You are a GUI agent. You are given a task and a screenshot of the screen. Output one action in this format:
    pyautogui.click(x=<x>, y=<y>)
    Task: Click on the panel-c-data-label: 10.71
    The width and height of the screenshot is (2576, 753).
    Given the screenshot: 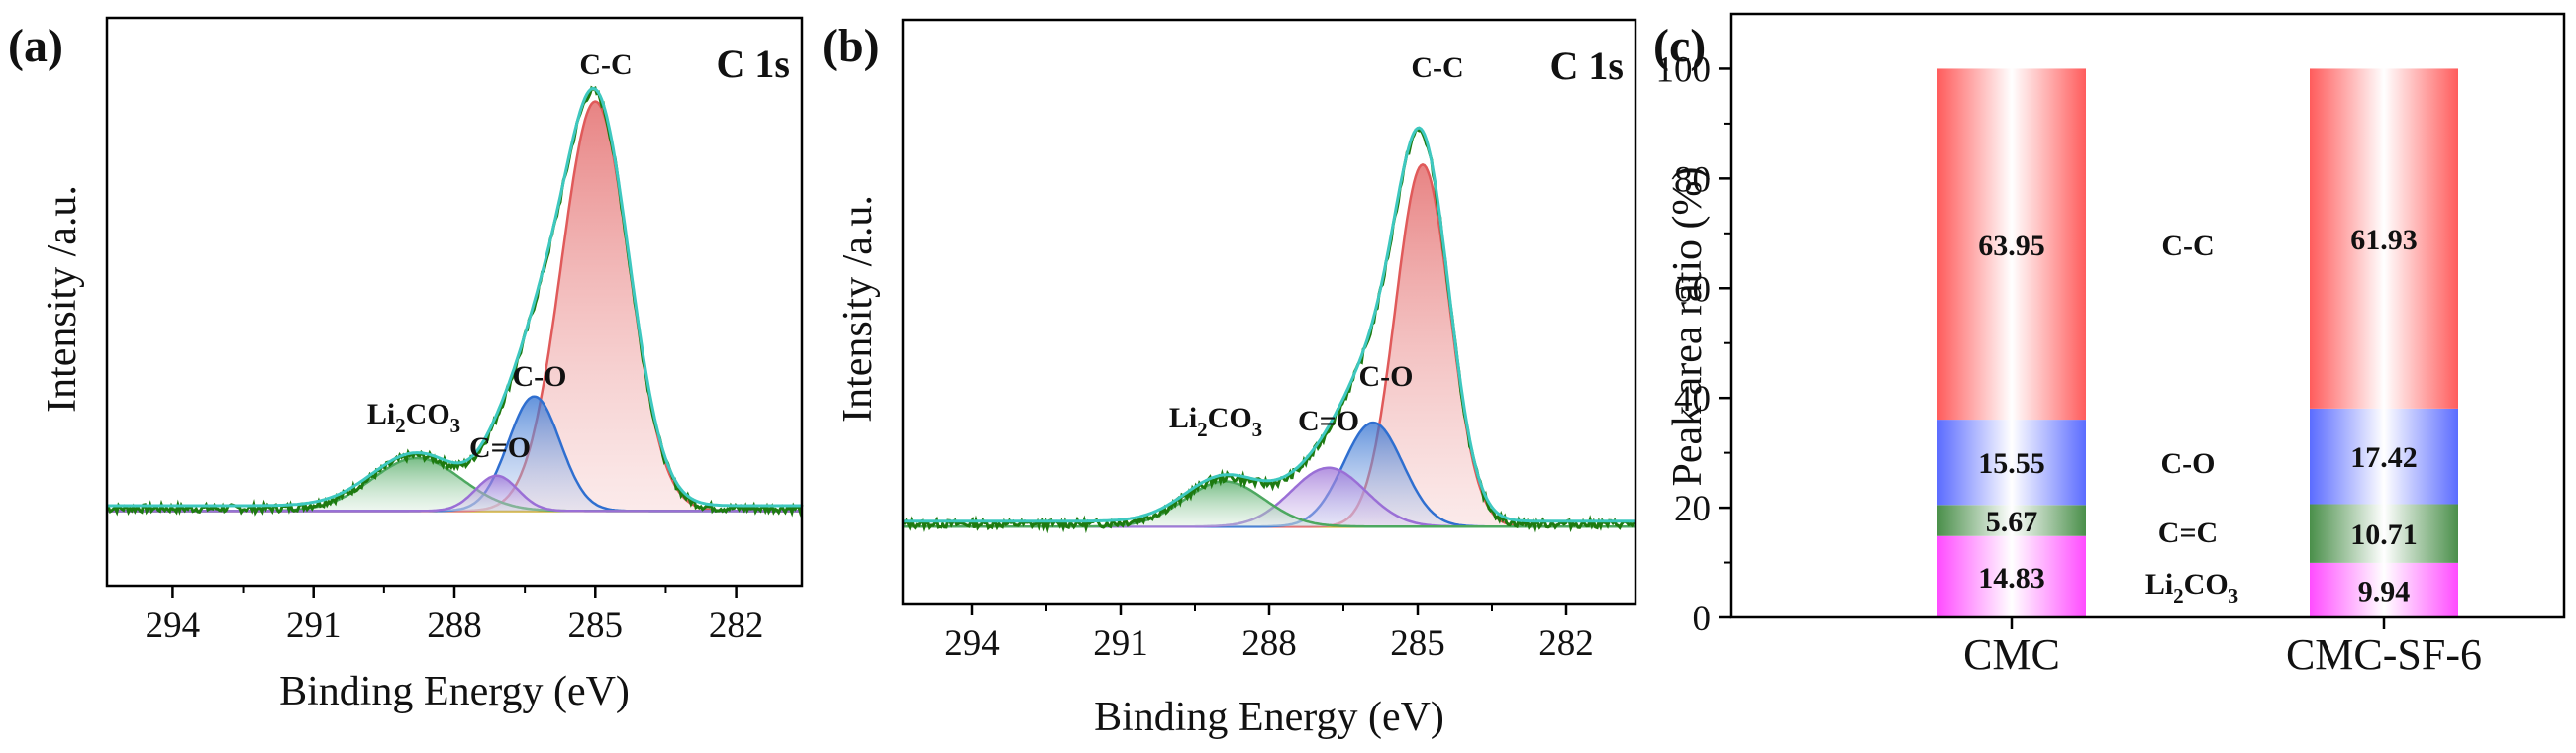 What is the action you would take?
    pyautogui.click(x=2384, y=534)
    